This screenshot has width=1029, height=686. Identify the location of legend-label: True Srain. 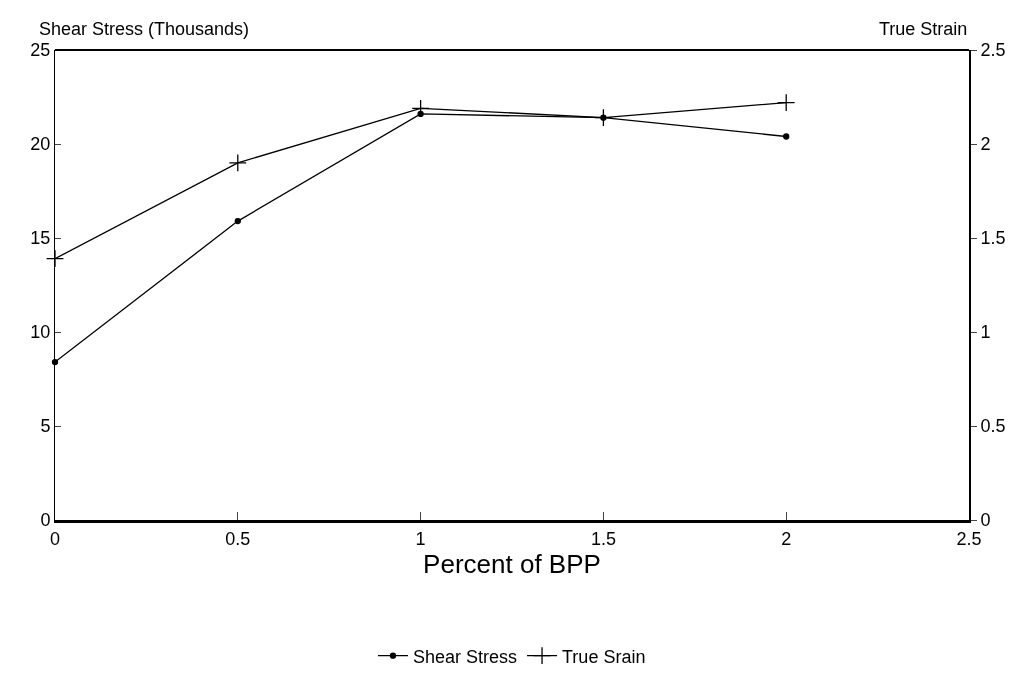
(604, 656).